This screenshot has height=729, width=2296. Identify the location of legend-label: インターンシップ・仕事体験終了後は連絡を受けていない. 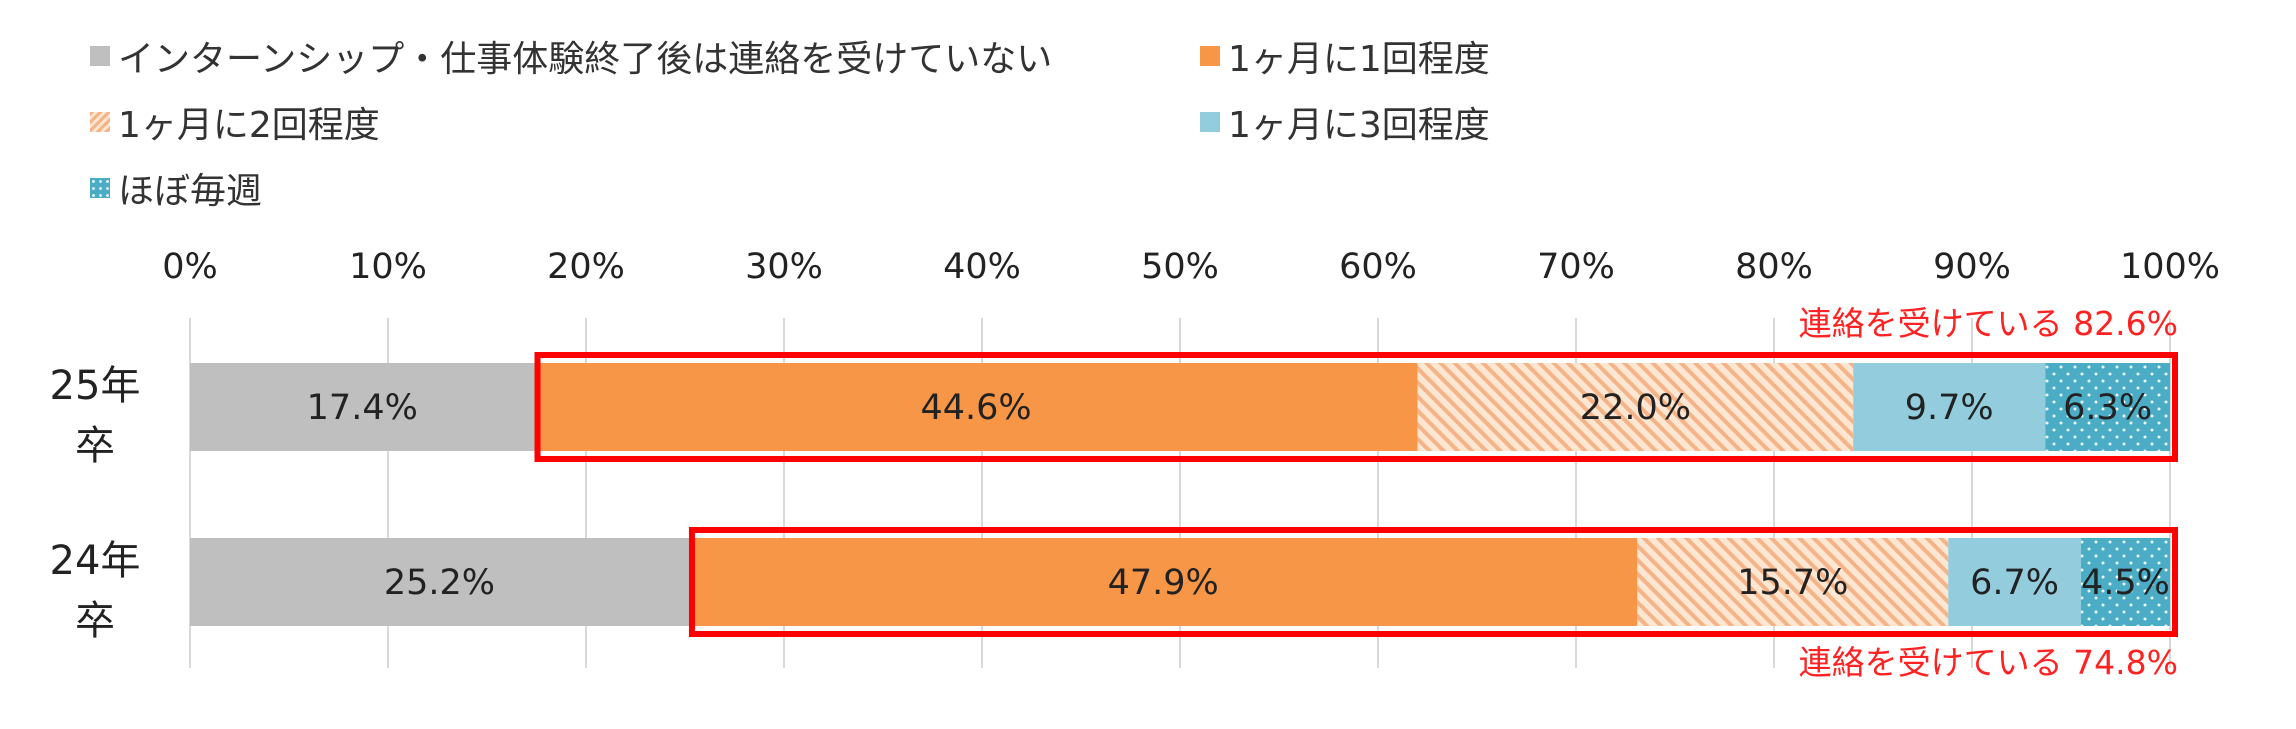
(585, 59).